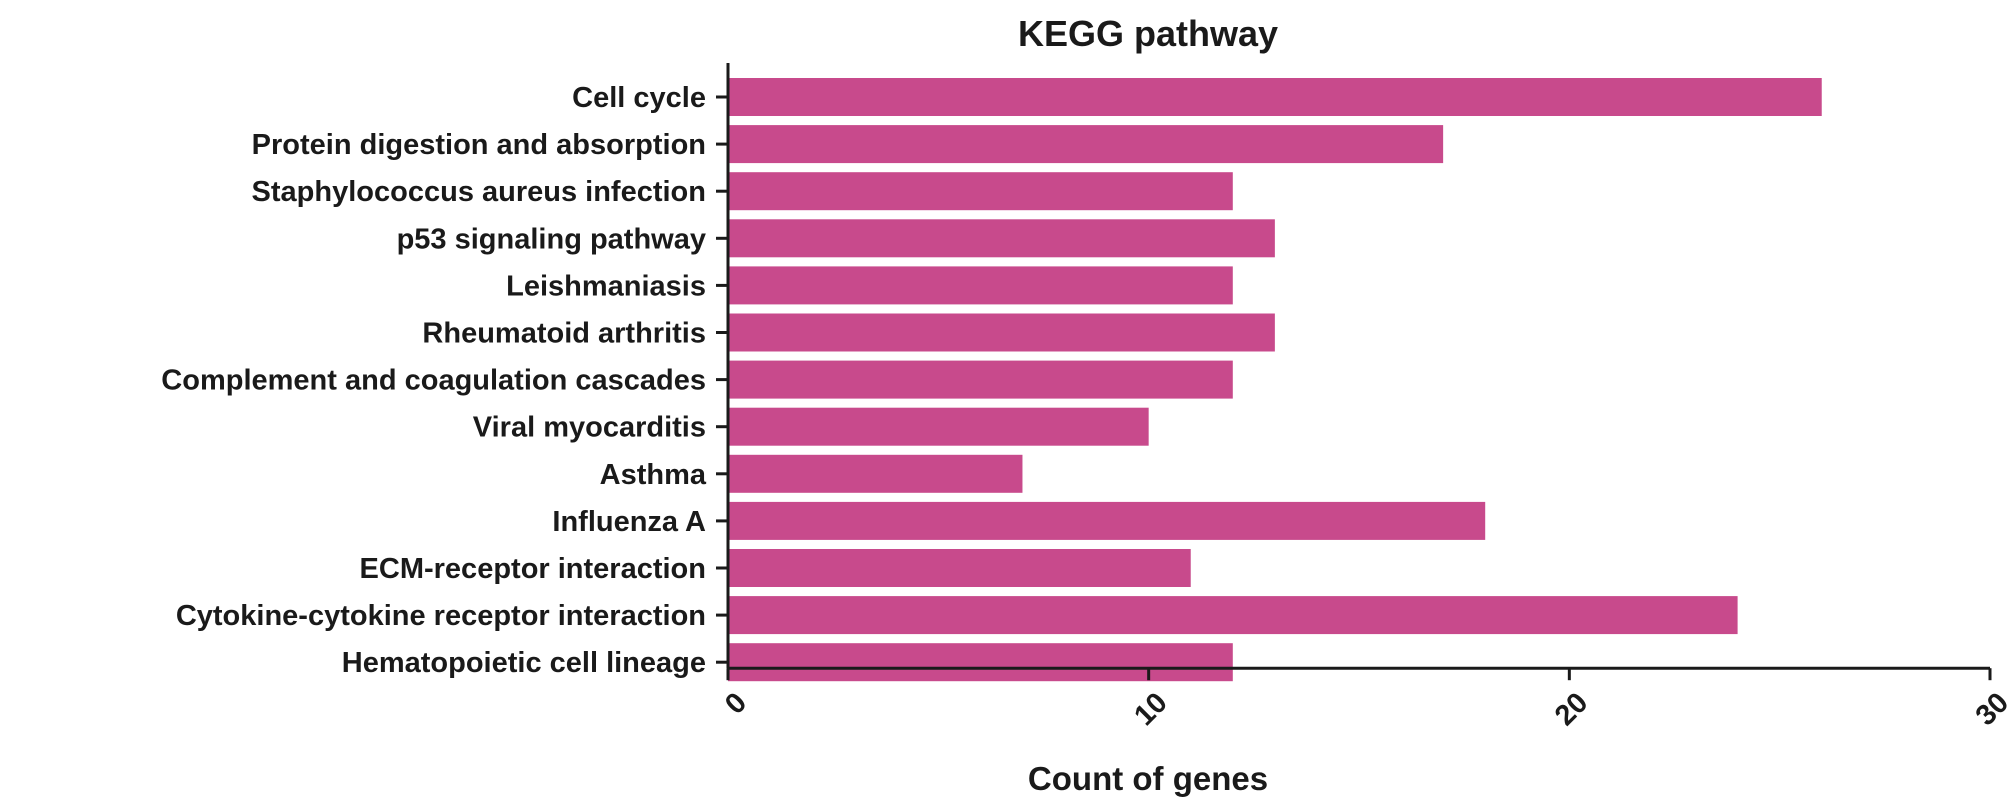  Describe the element at coordinates (479, 145) in the screenshot. I see `category-label: Protein digestion and absorption` at that location.